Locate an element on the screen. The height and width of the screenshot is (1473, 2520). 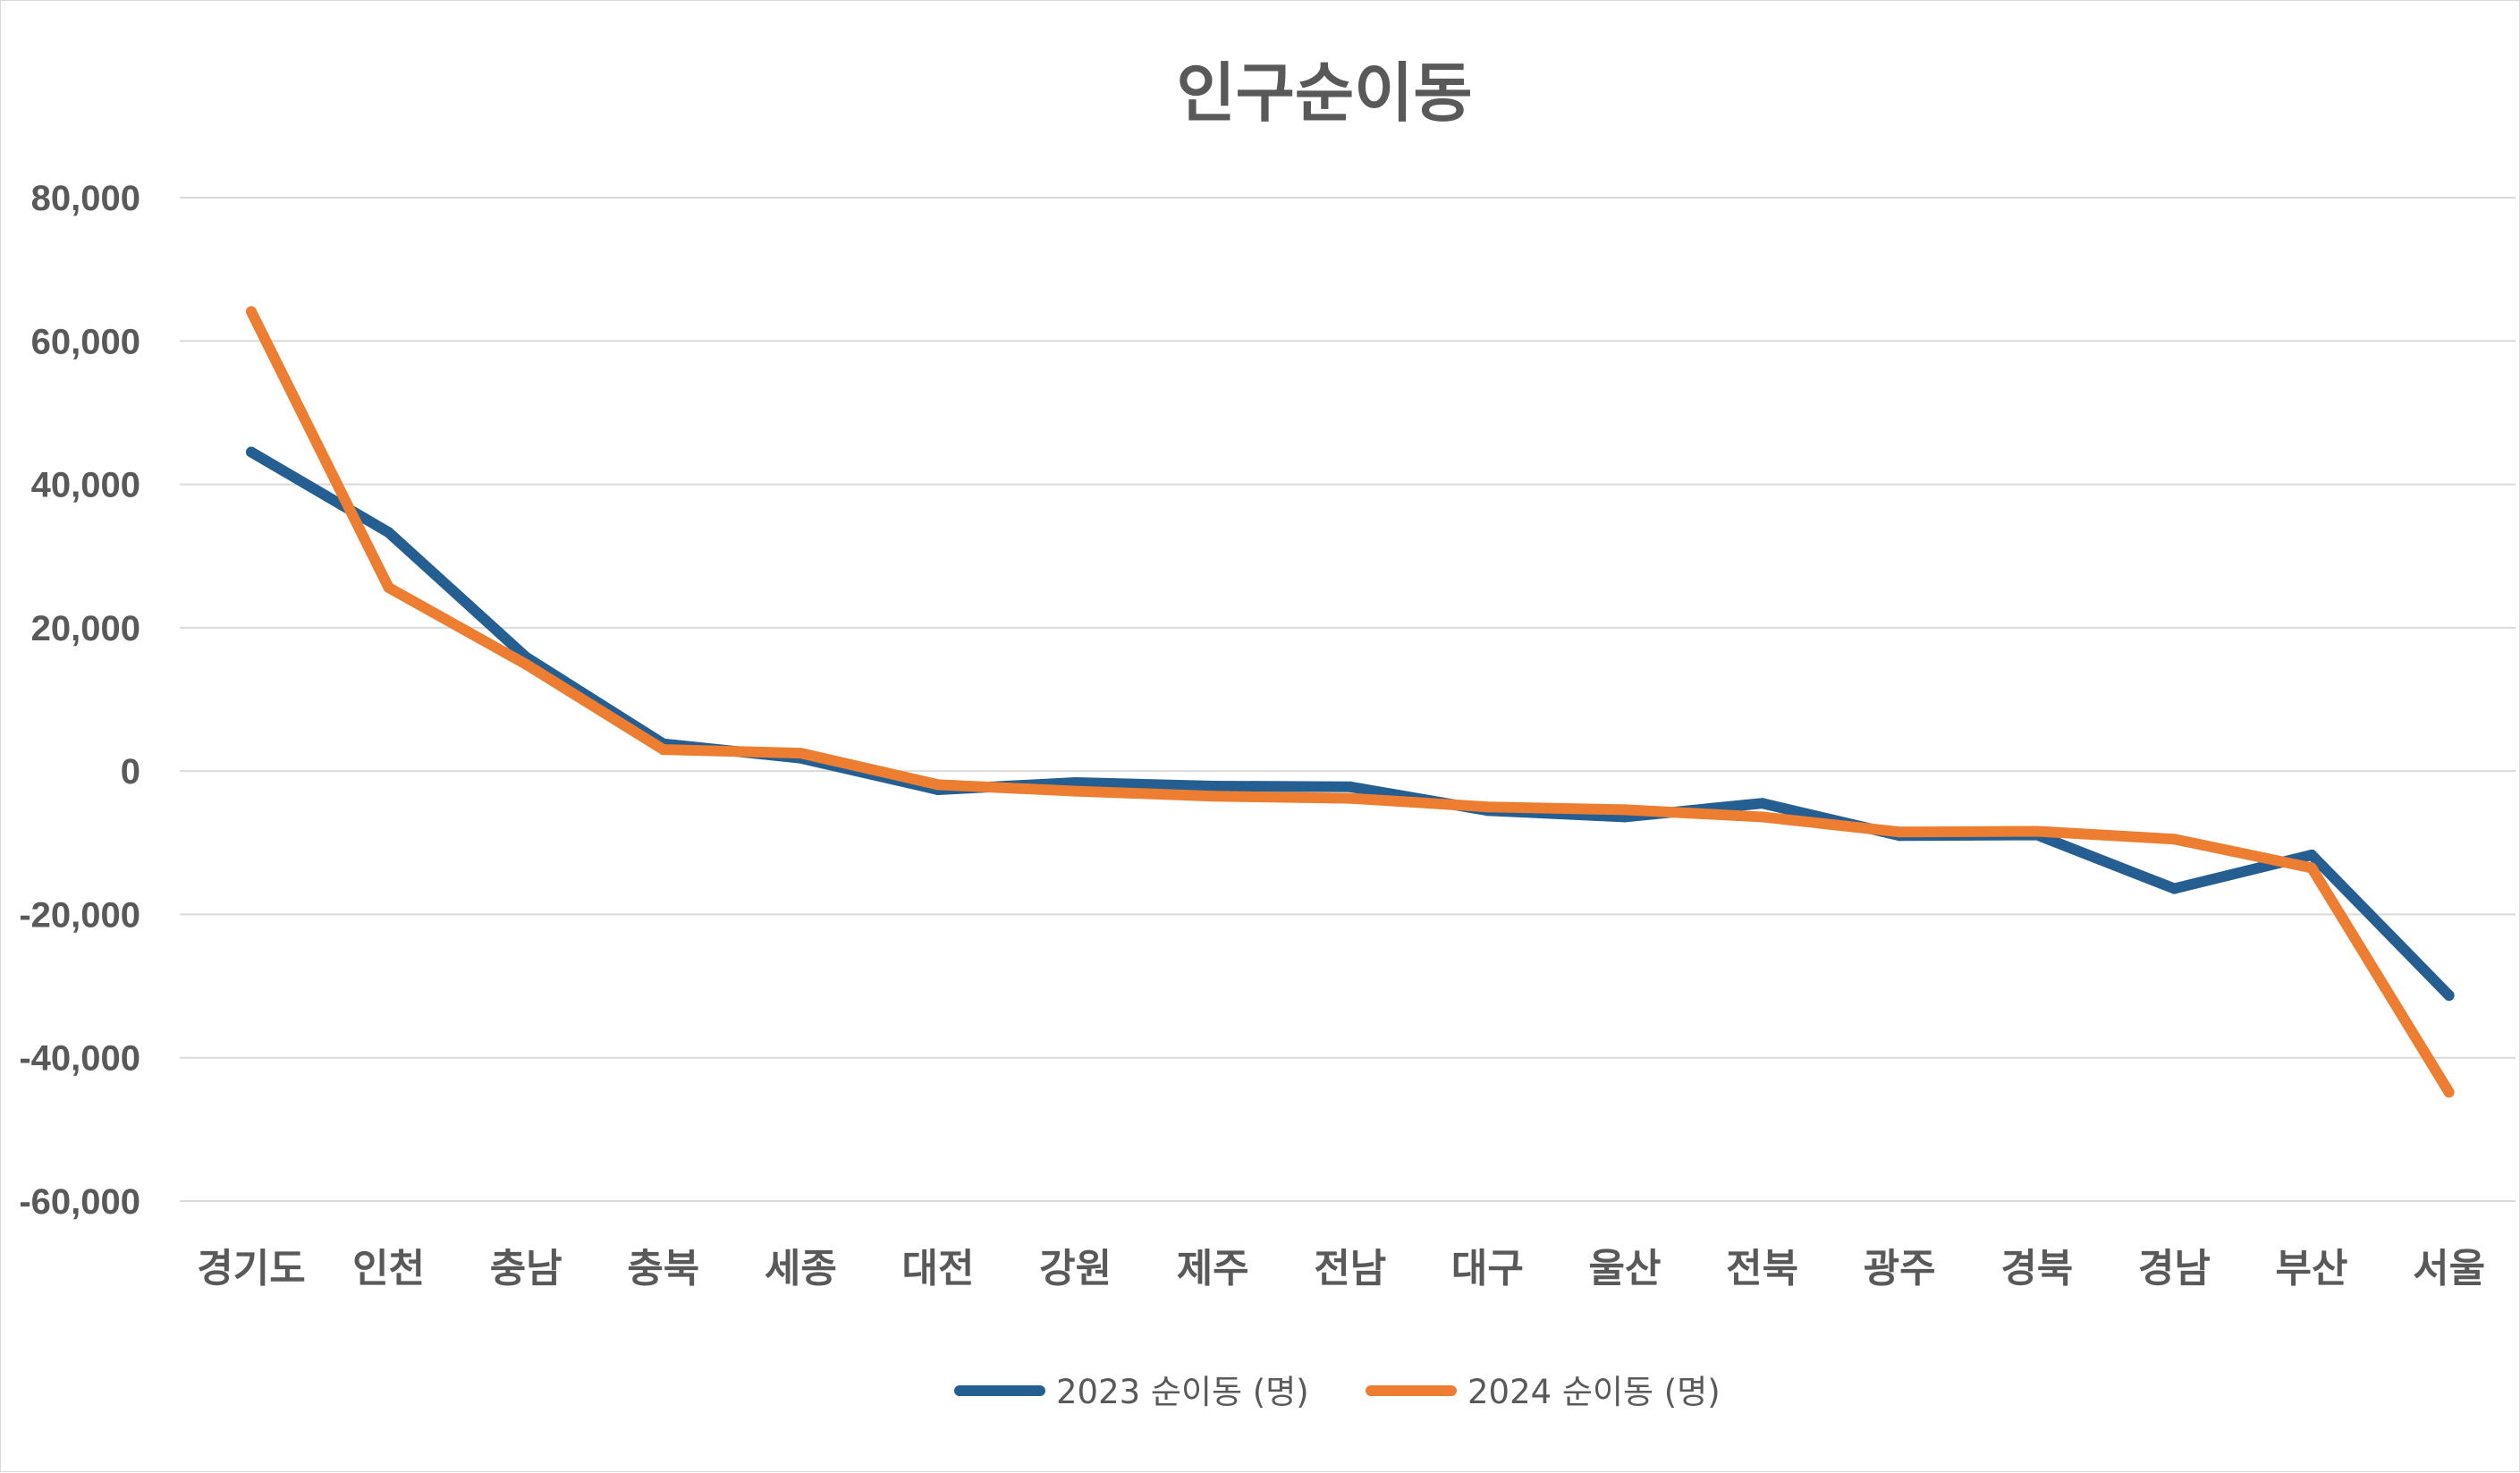
x-tick-label: 전남 is located at coordinates (1350, 1268).